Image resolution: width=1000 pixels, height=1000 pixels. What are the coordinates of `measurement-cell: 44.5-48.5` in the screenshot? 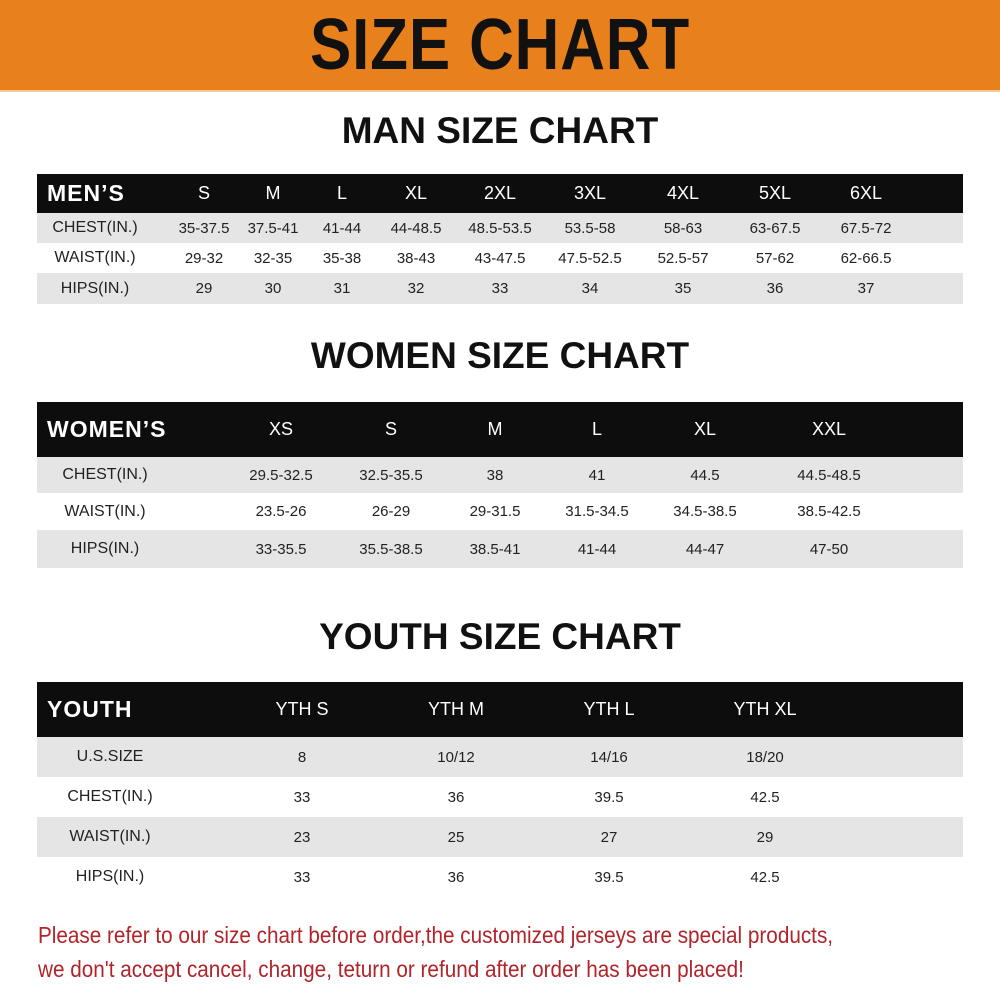 It's located at (829, 475).